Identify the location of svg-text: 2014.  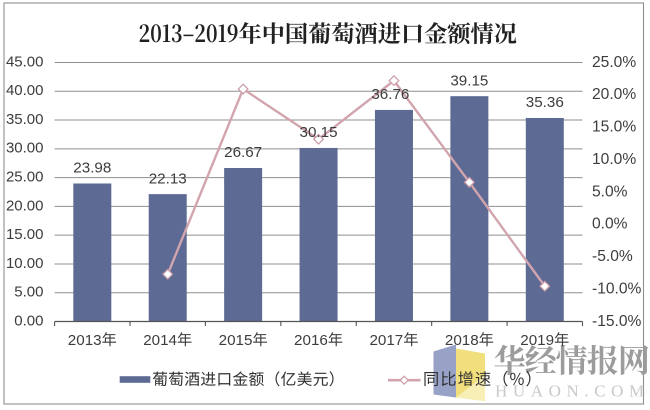
(160, 340).